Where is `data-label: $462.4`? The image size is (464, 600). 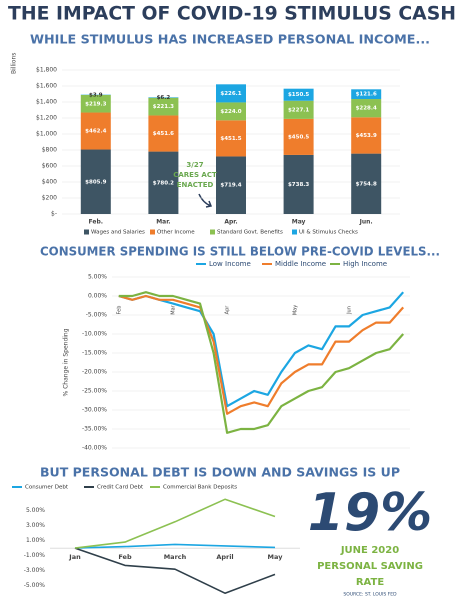 data-label: $462.4 is located at coordinates (95, 132).